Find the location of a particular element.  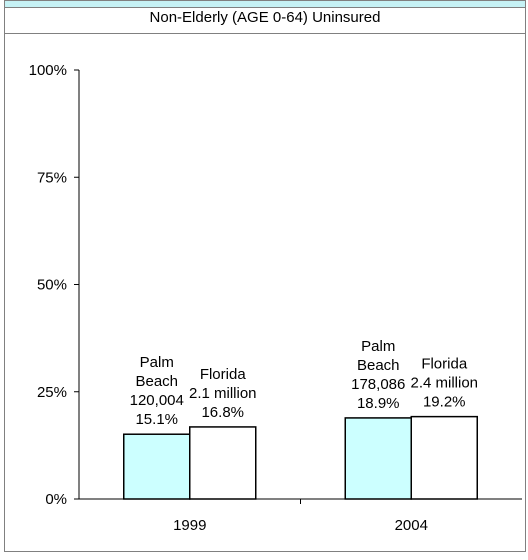

y-tick-label: 75% is located at coordinates (52, 177).